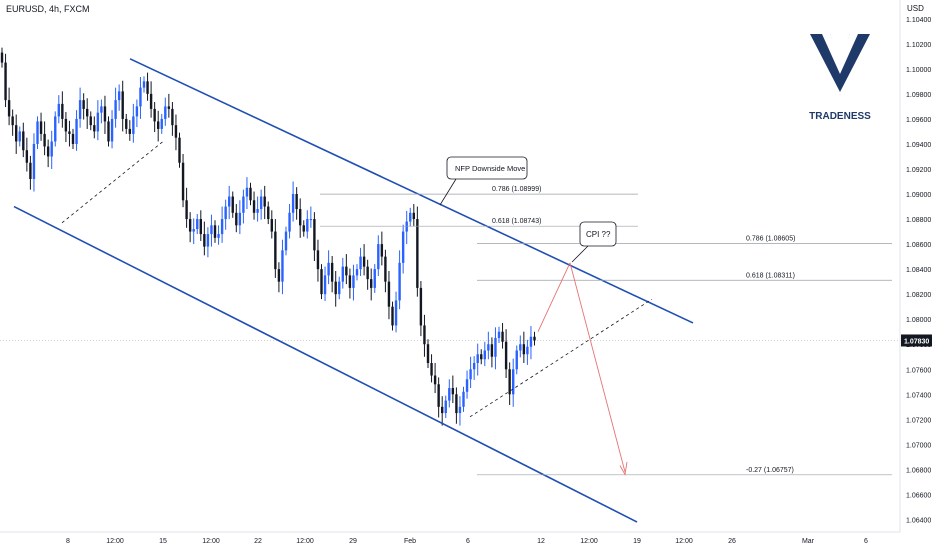 The image size is (932, 550). Describe the element at coordinates (353, 541) in the screenshot. I see `x-tick-label: 29` at that location.